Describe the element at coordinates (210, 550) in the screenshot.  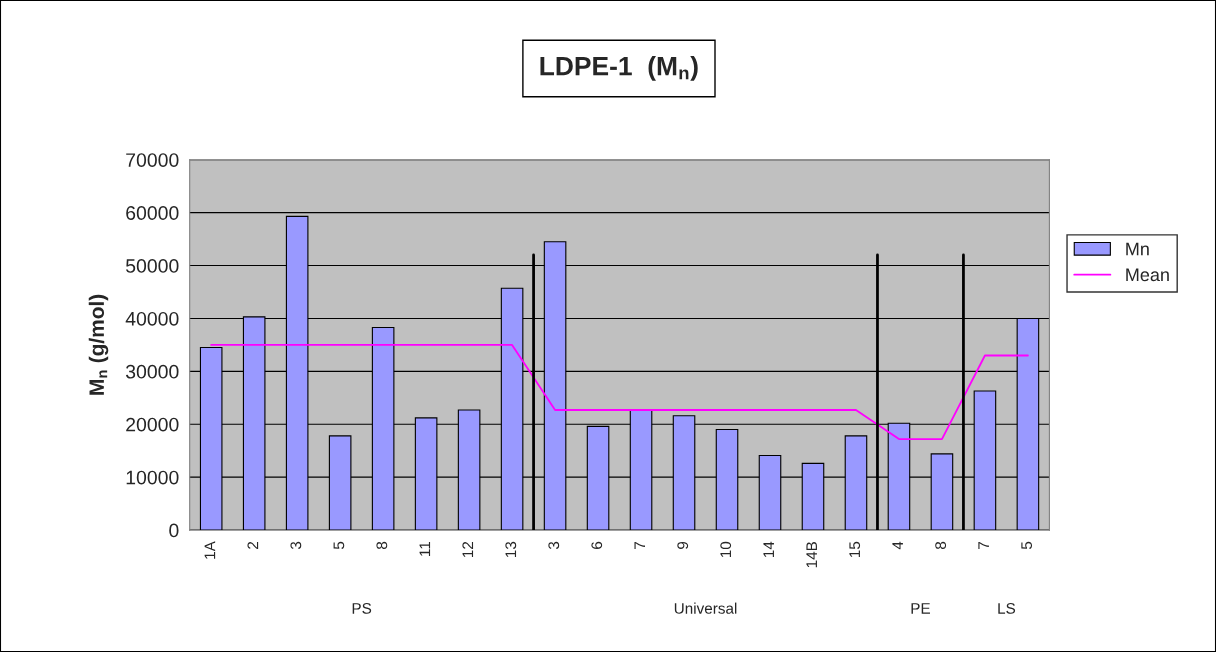
I see `x-tick-label: 1A` at that location.